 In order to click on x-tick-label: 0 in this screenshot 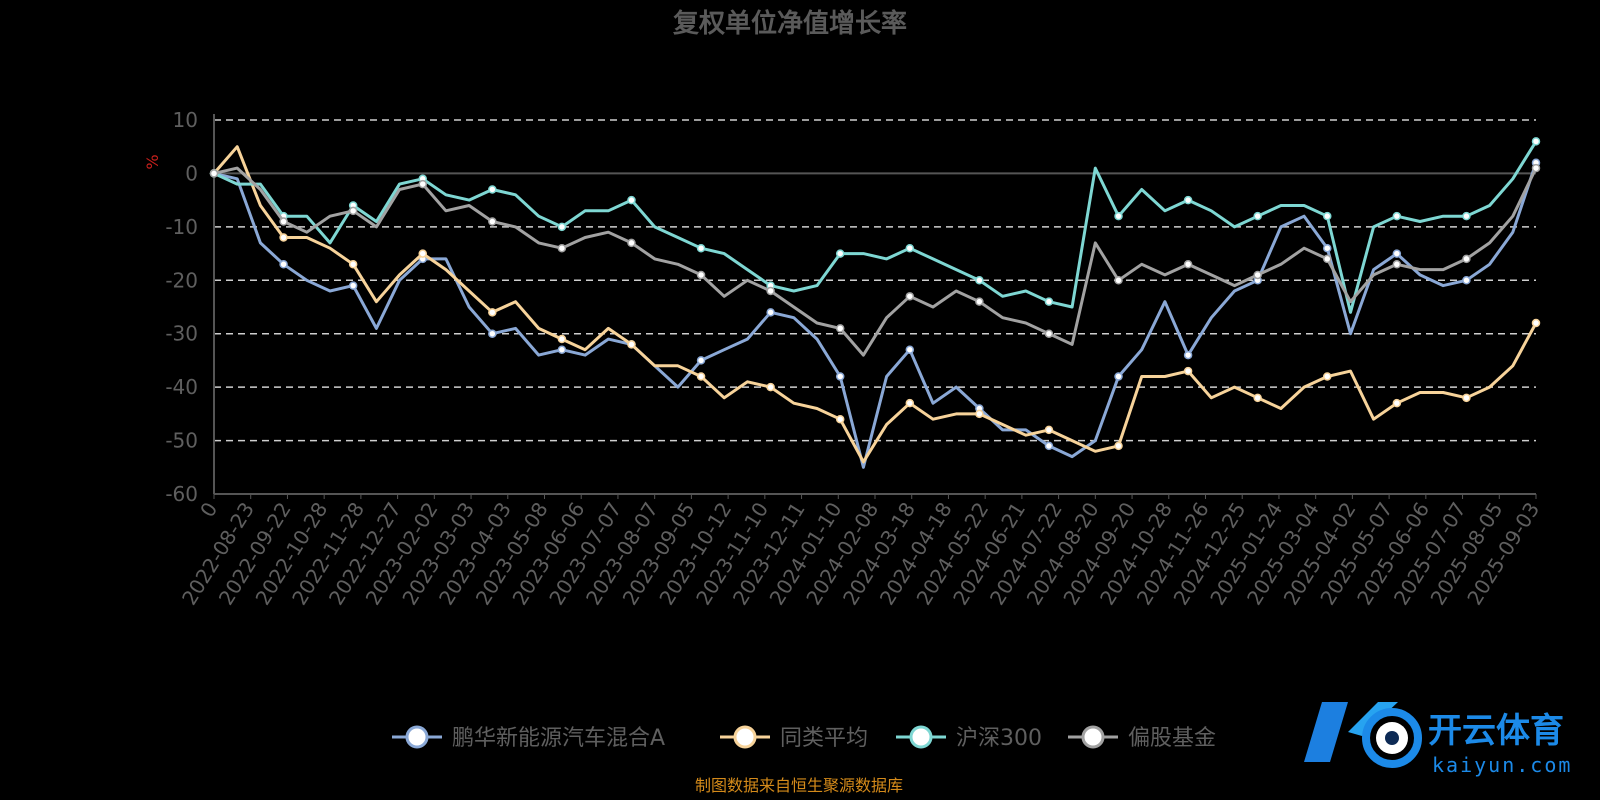, I will do `click(208, 510)`.